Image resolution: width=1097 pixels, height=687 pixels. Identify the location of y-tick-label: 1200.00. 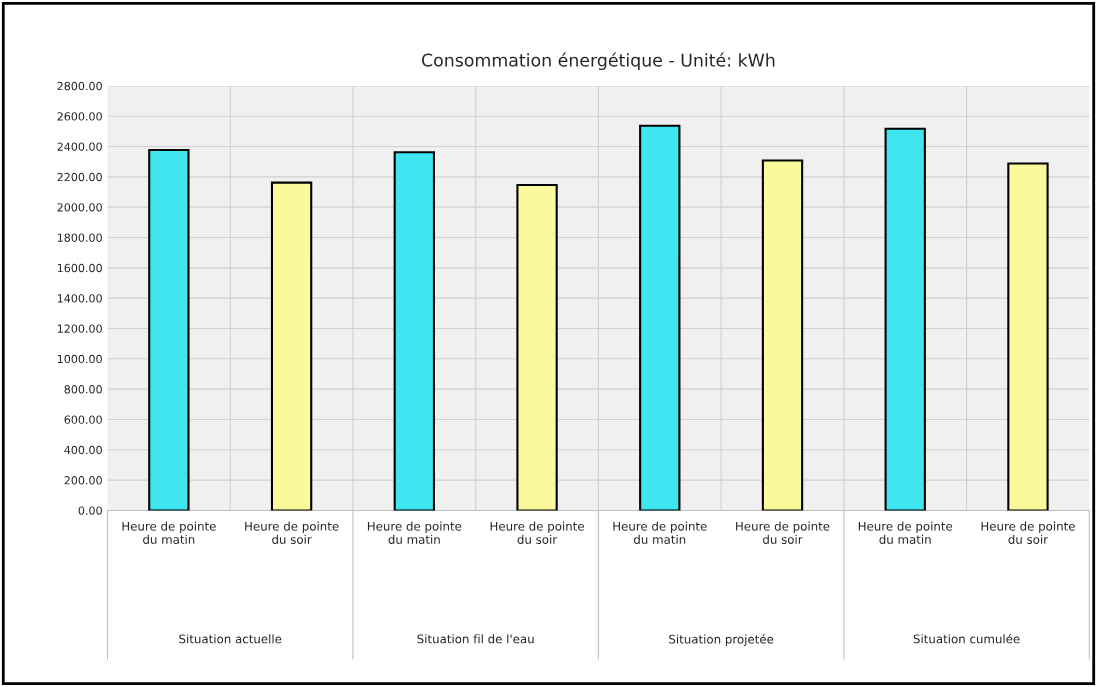
(79, 328).